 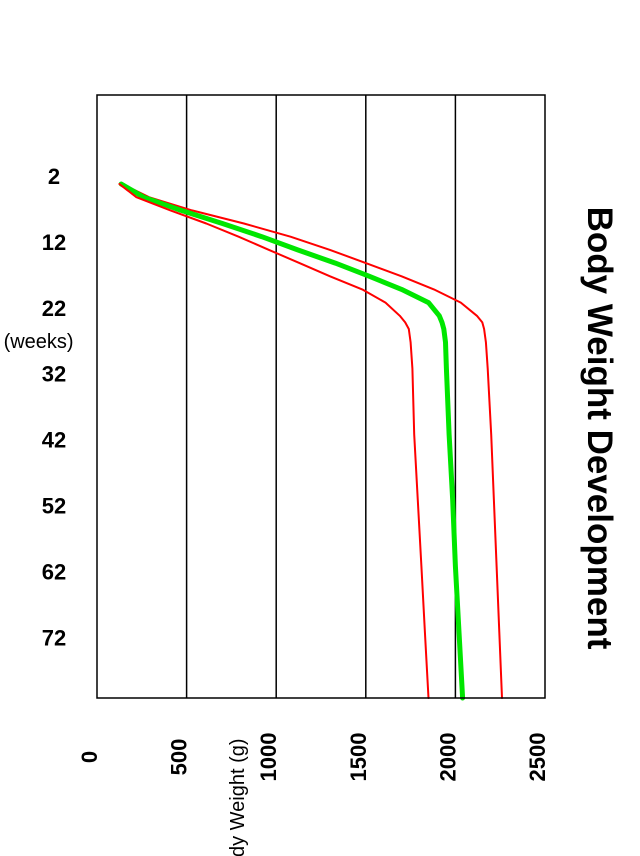 I want to click on x-tick-label: 12, so click(x=54, y=242).